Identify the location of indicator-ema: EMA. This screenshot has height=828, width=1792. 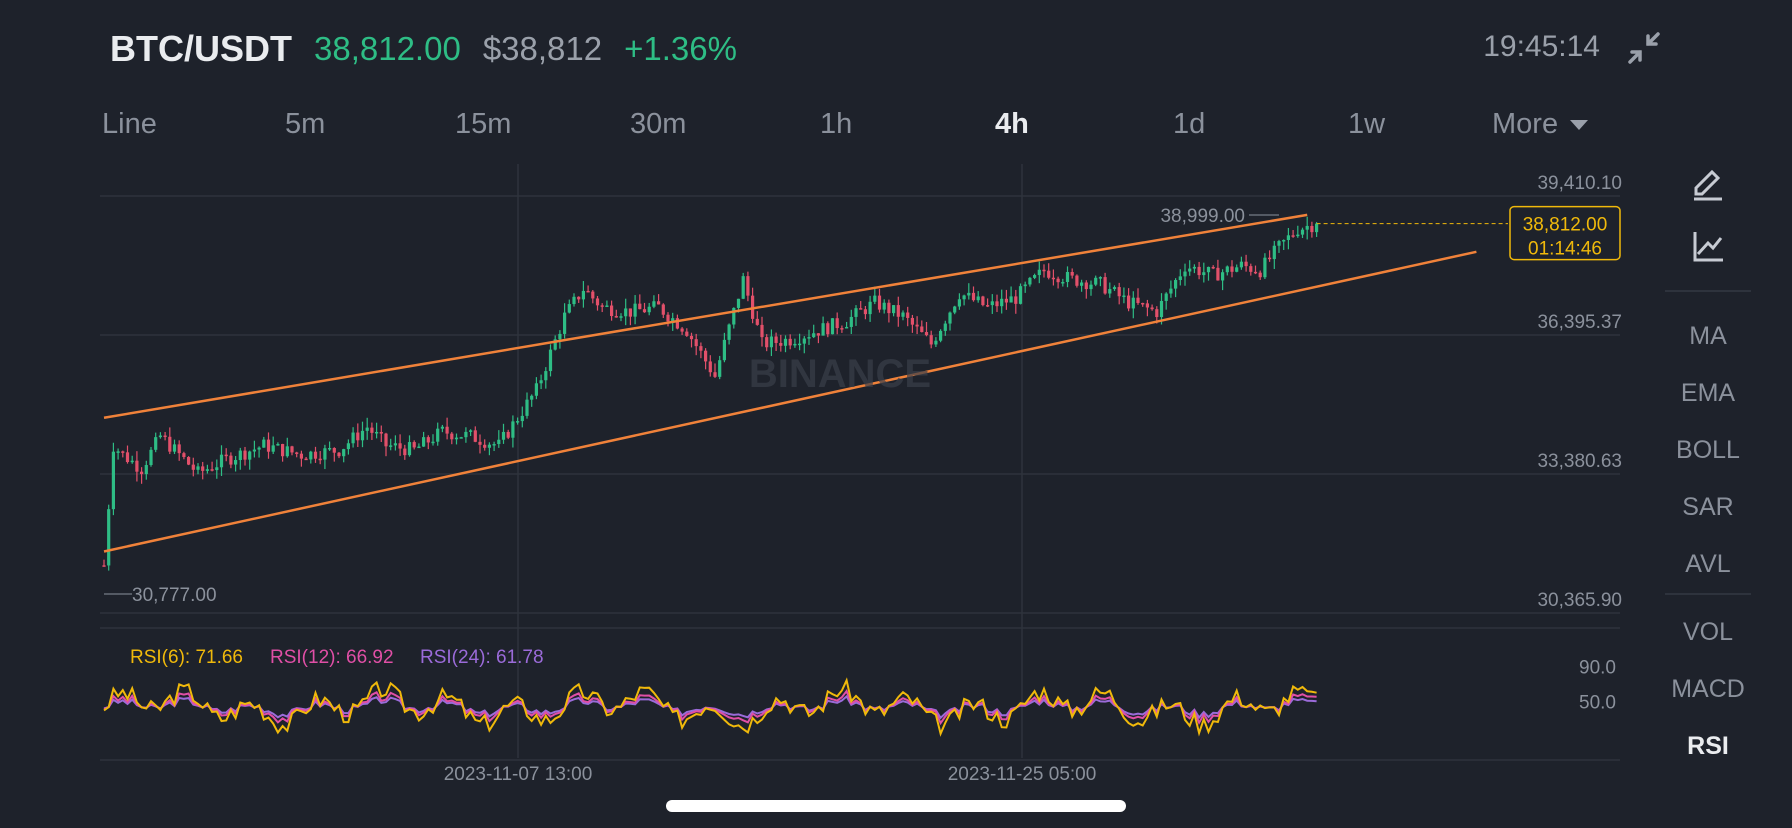
(1708, 393).